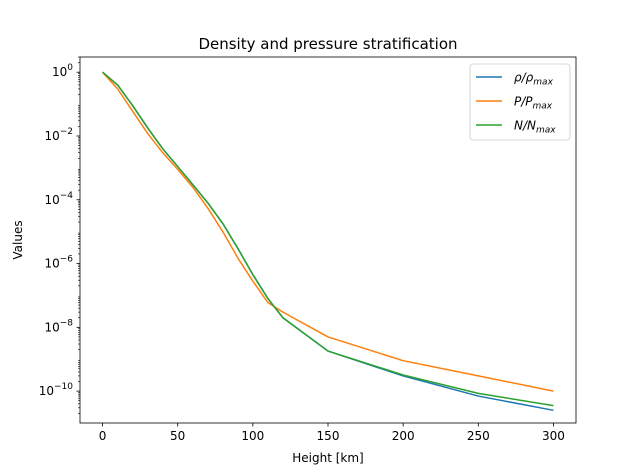 This screenshot has height=474, width=640. What do you see at coordinates (252, 436) in the screenshot?
I see `x-tick-label-2: 100` at bounding box center [252, 436].